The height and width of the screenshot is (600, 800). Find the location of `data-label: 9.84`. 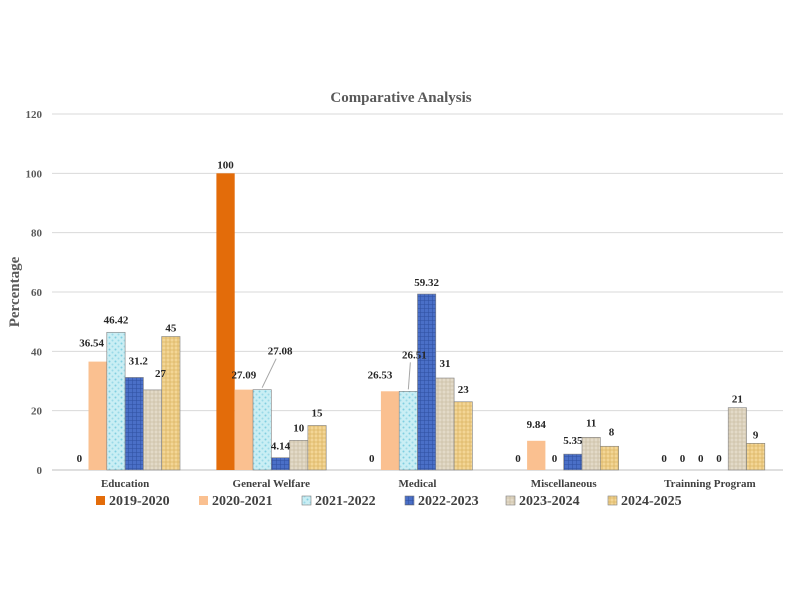

data-label: 9.84 is located at coordinates (537, 425).